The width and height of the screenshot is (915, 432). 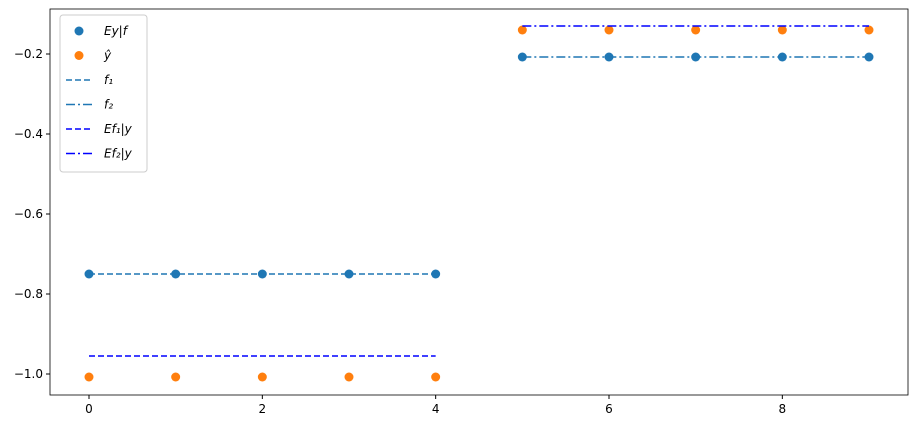 I want to click on y-tick-label: −0.8, so click(x=28, y=294).